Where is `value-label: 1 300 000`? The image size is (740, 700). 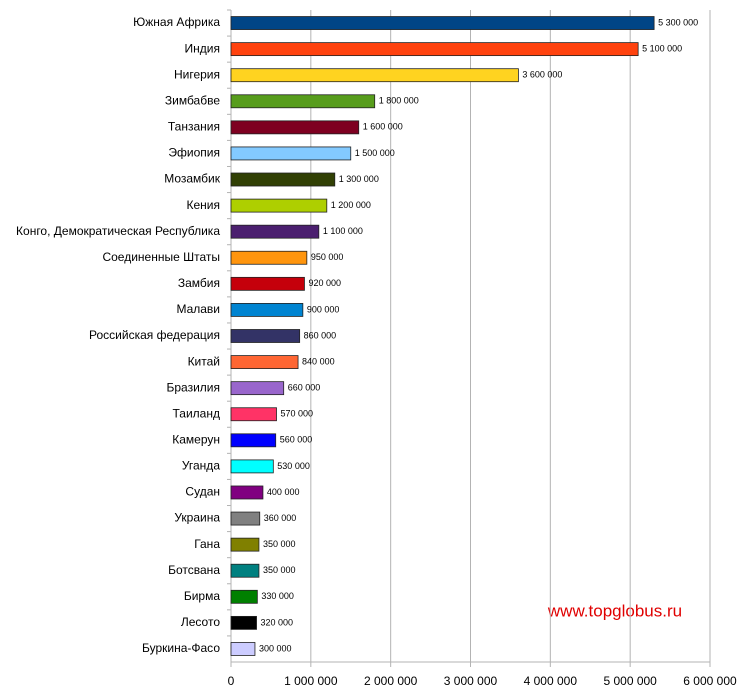 value-label: 1 300 000 is located at coordinates (359, 179).